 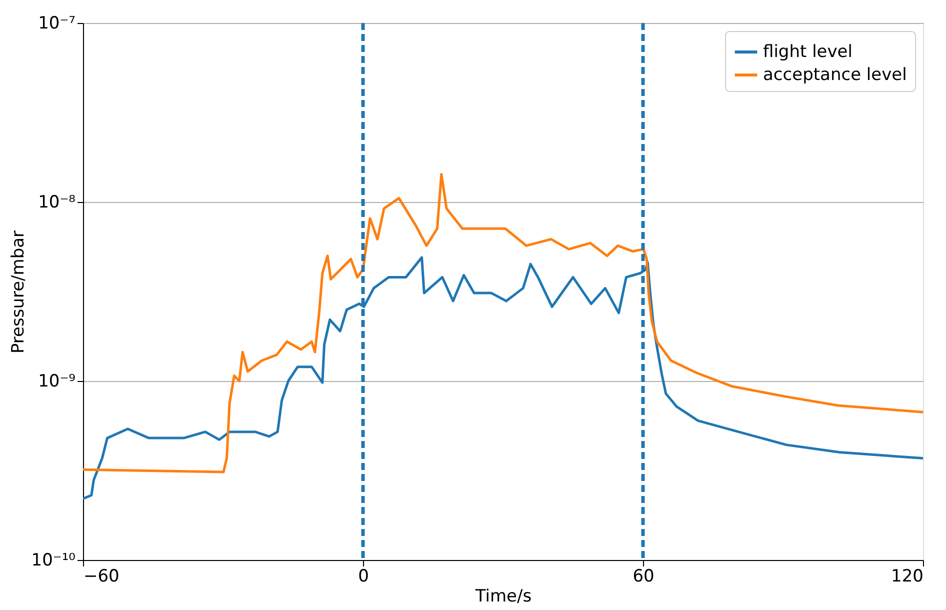 I want to click on y-tick-label: 10⁻⁸, so click(x=57, y=202).